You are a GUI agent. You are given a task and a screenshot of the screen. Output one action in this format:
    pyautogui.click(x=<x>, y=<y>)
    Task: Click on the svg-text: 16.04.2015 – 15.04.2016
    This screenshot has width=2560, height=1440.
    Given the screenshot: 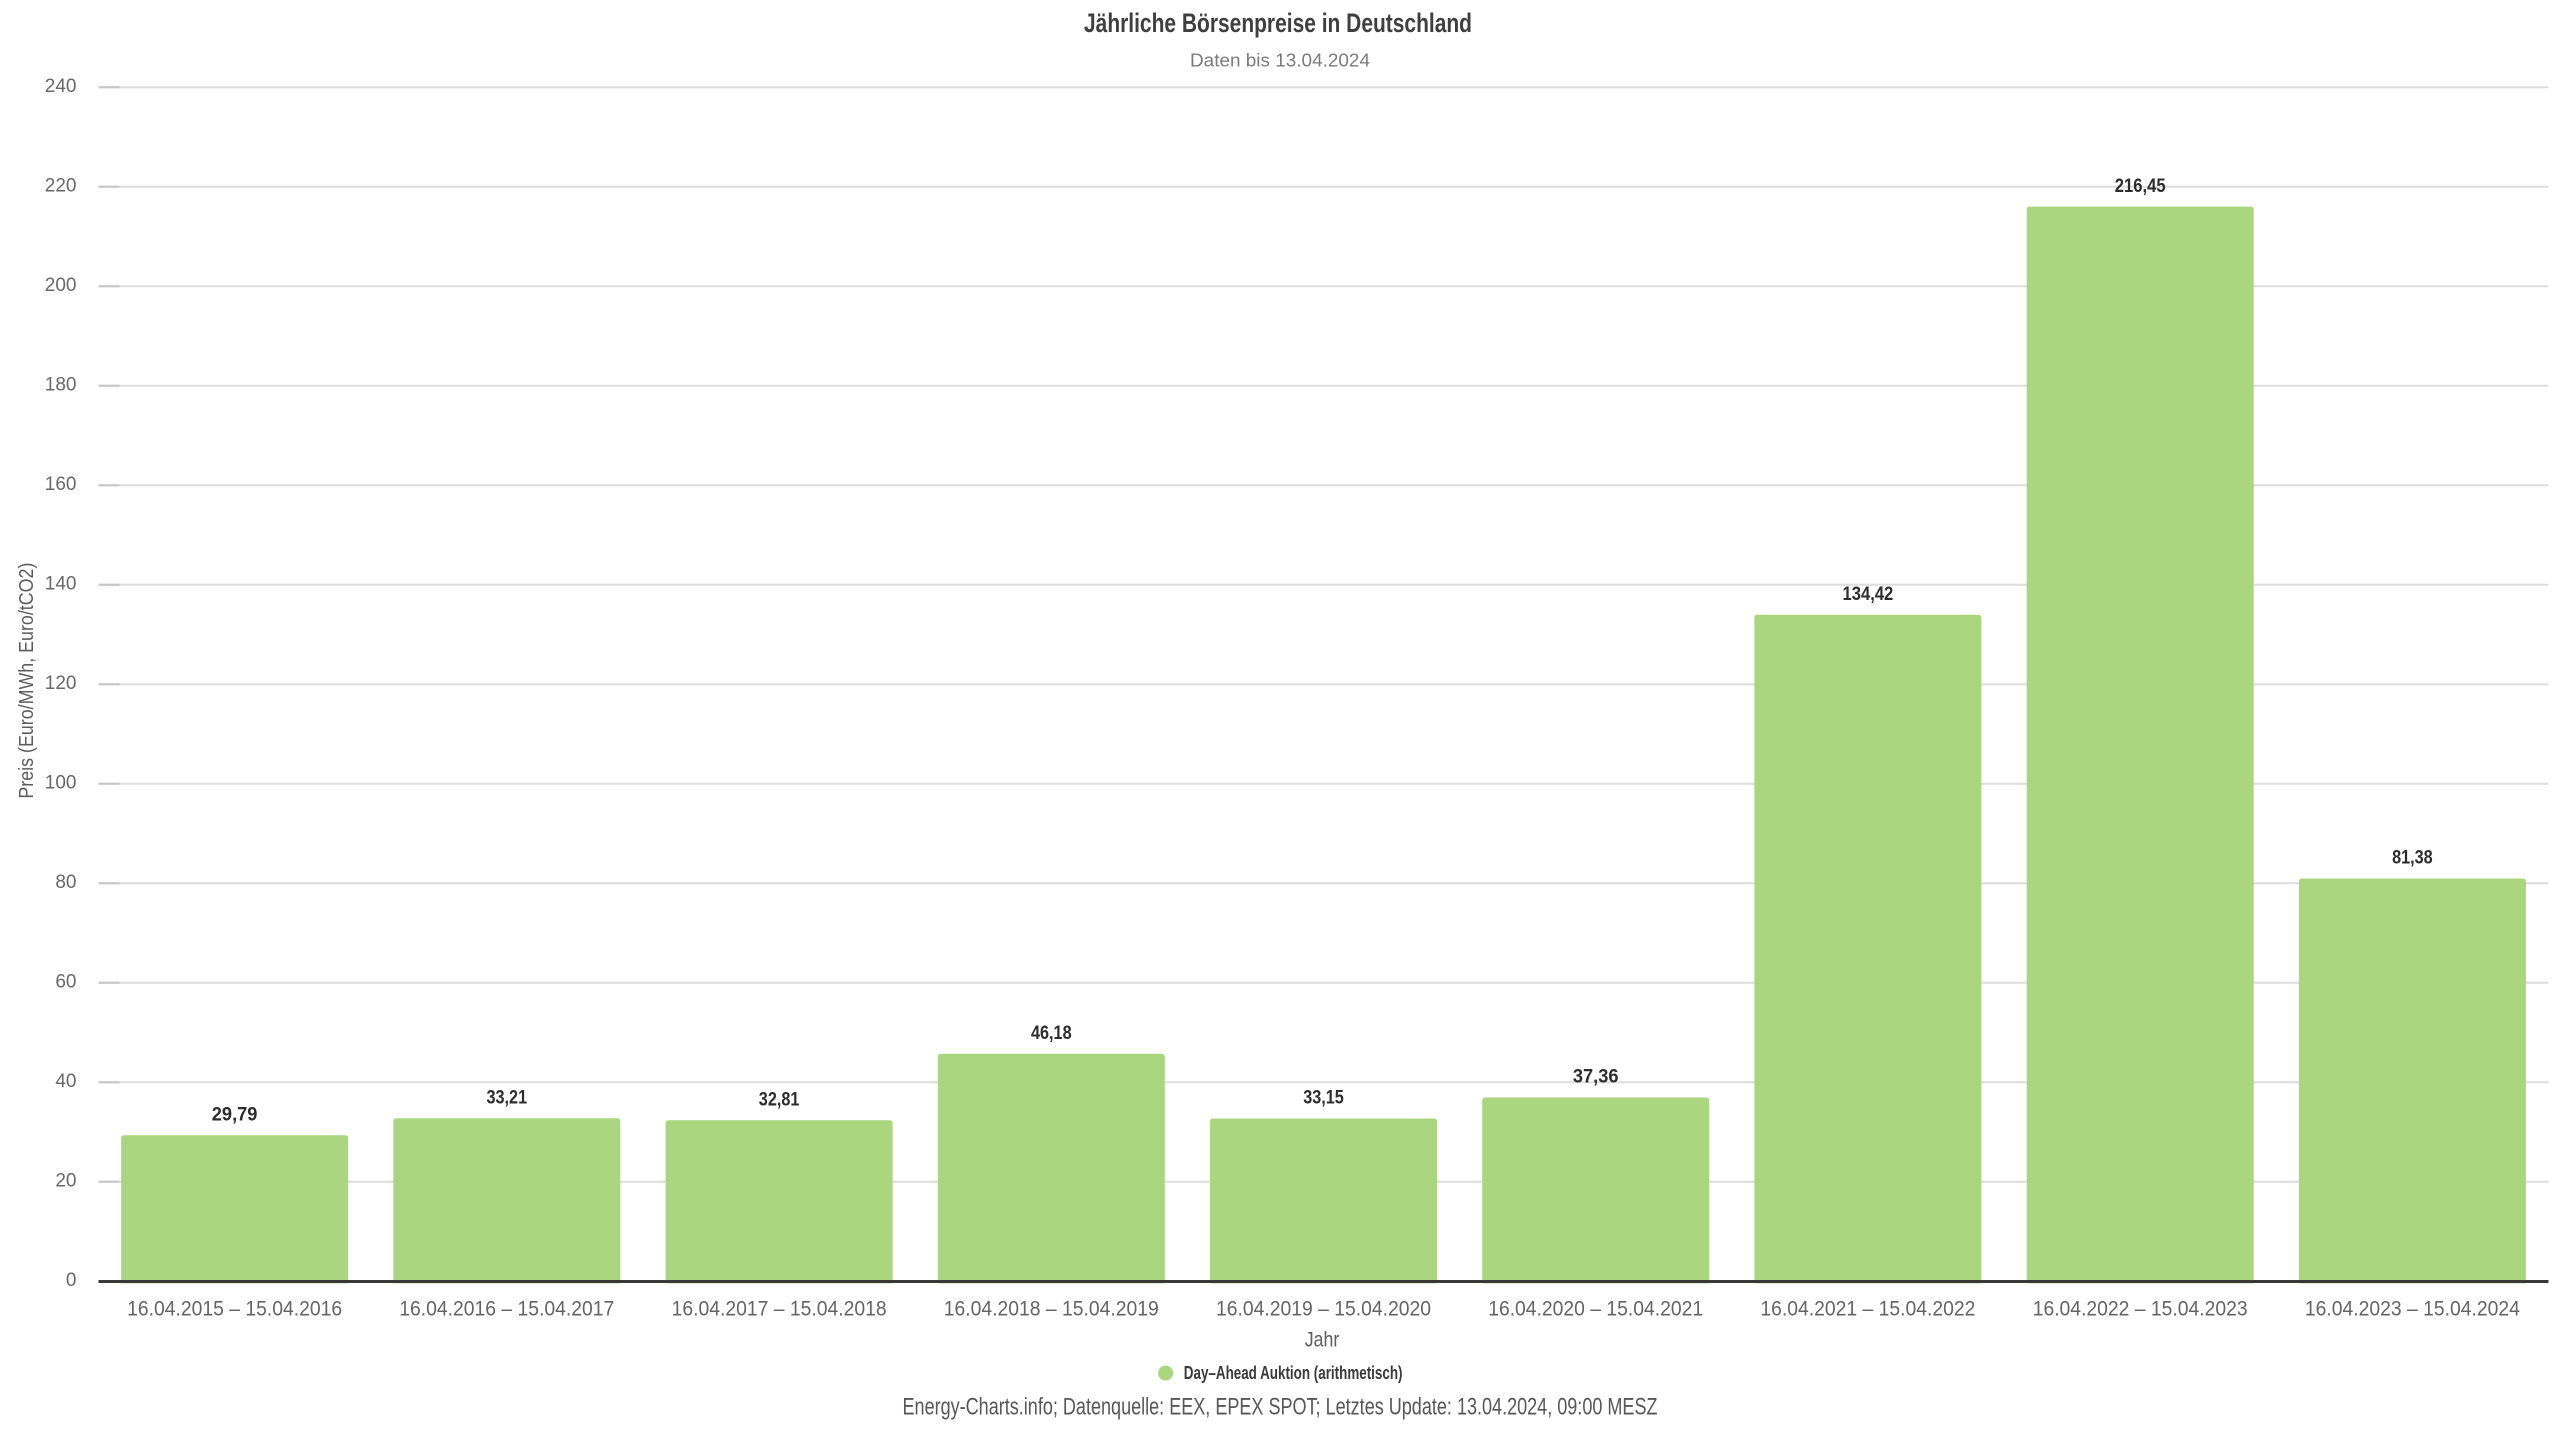 What is the action you would take?
    pyautogui.click(x=234, y=1309)
    